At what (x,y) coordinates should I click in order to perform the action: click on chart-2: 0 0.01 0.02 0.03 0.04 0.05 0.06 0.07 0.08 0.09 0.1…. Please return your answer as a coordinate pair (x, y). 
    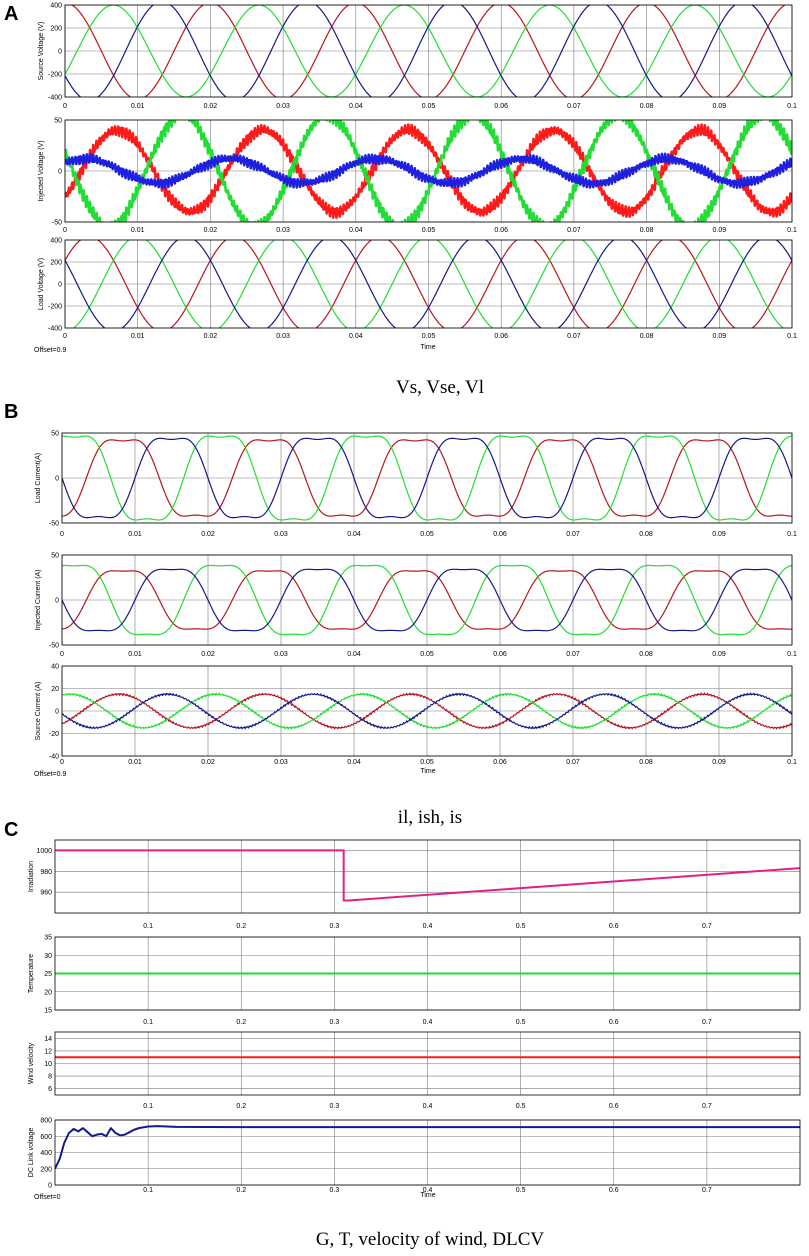
    Looking at the image, I should click on (417, 176).